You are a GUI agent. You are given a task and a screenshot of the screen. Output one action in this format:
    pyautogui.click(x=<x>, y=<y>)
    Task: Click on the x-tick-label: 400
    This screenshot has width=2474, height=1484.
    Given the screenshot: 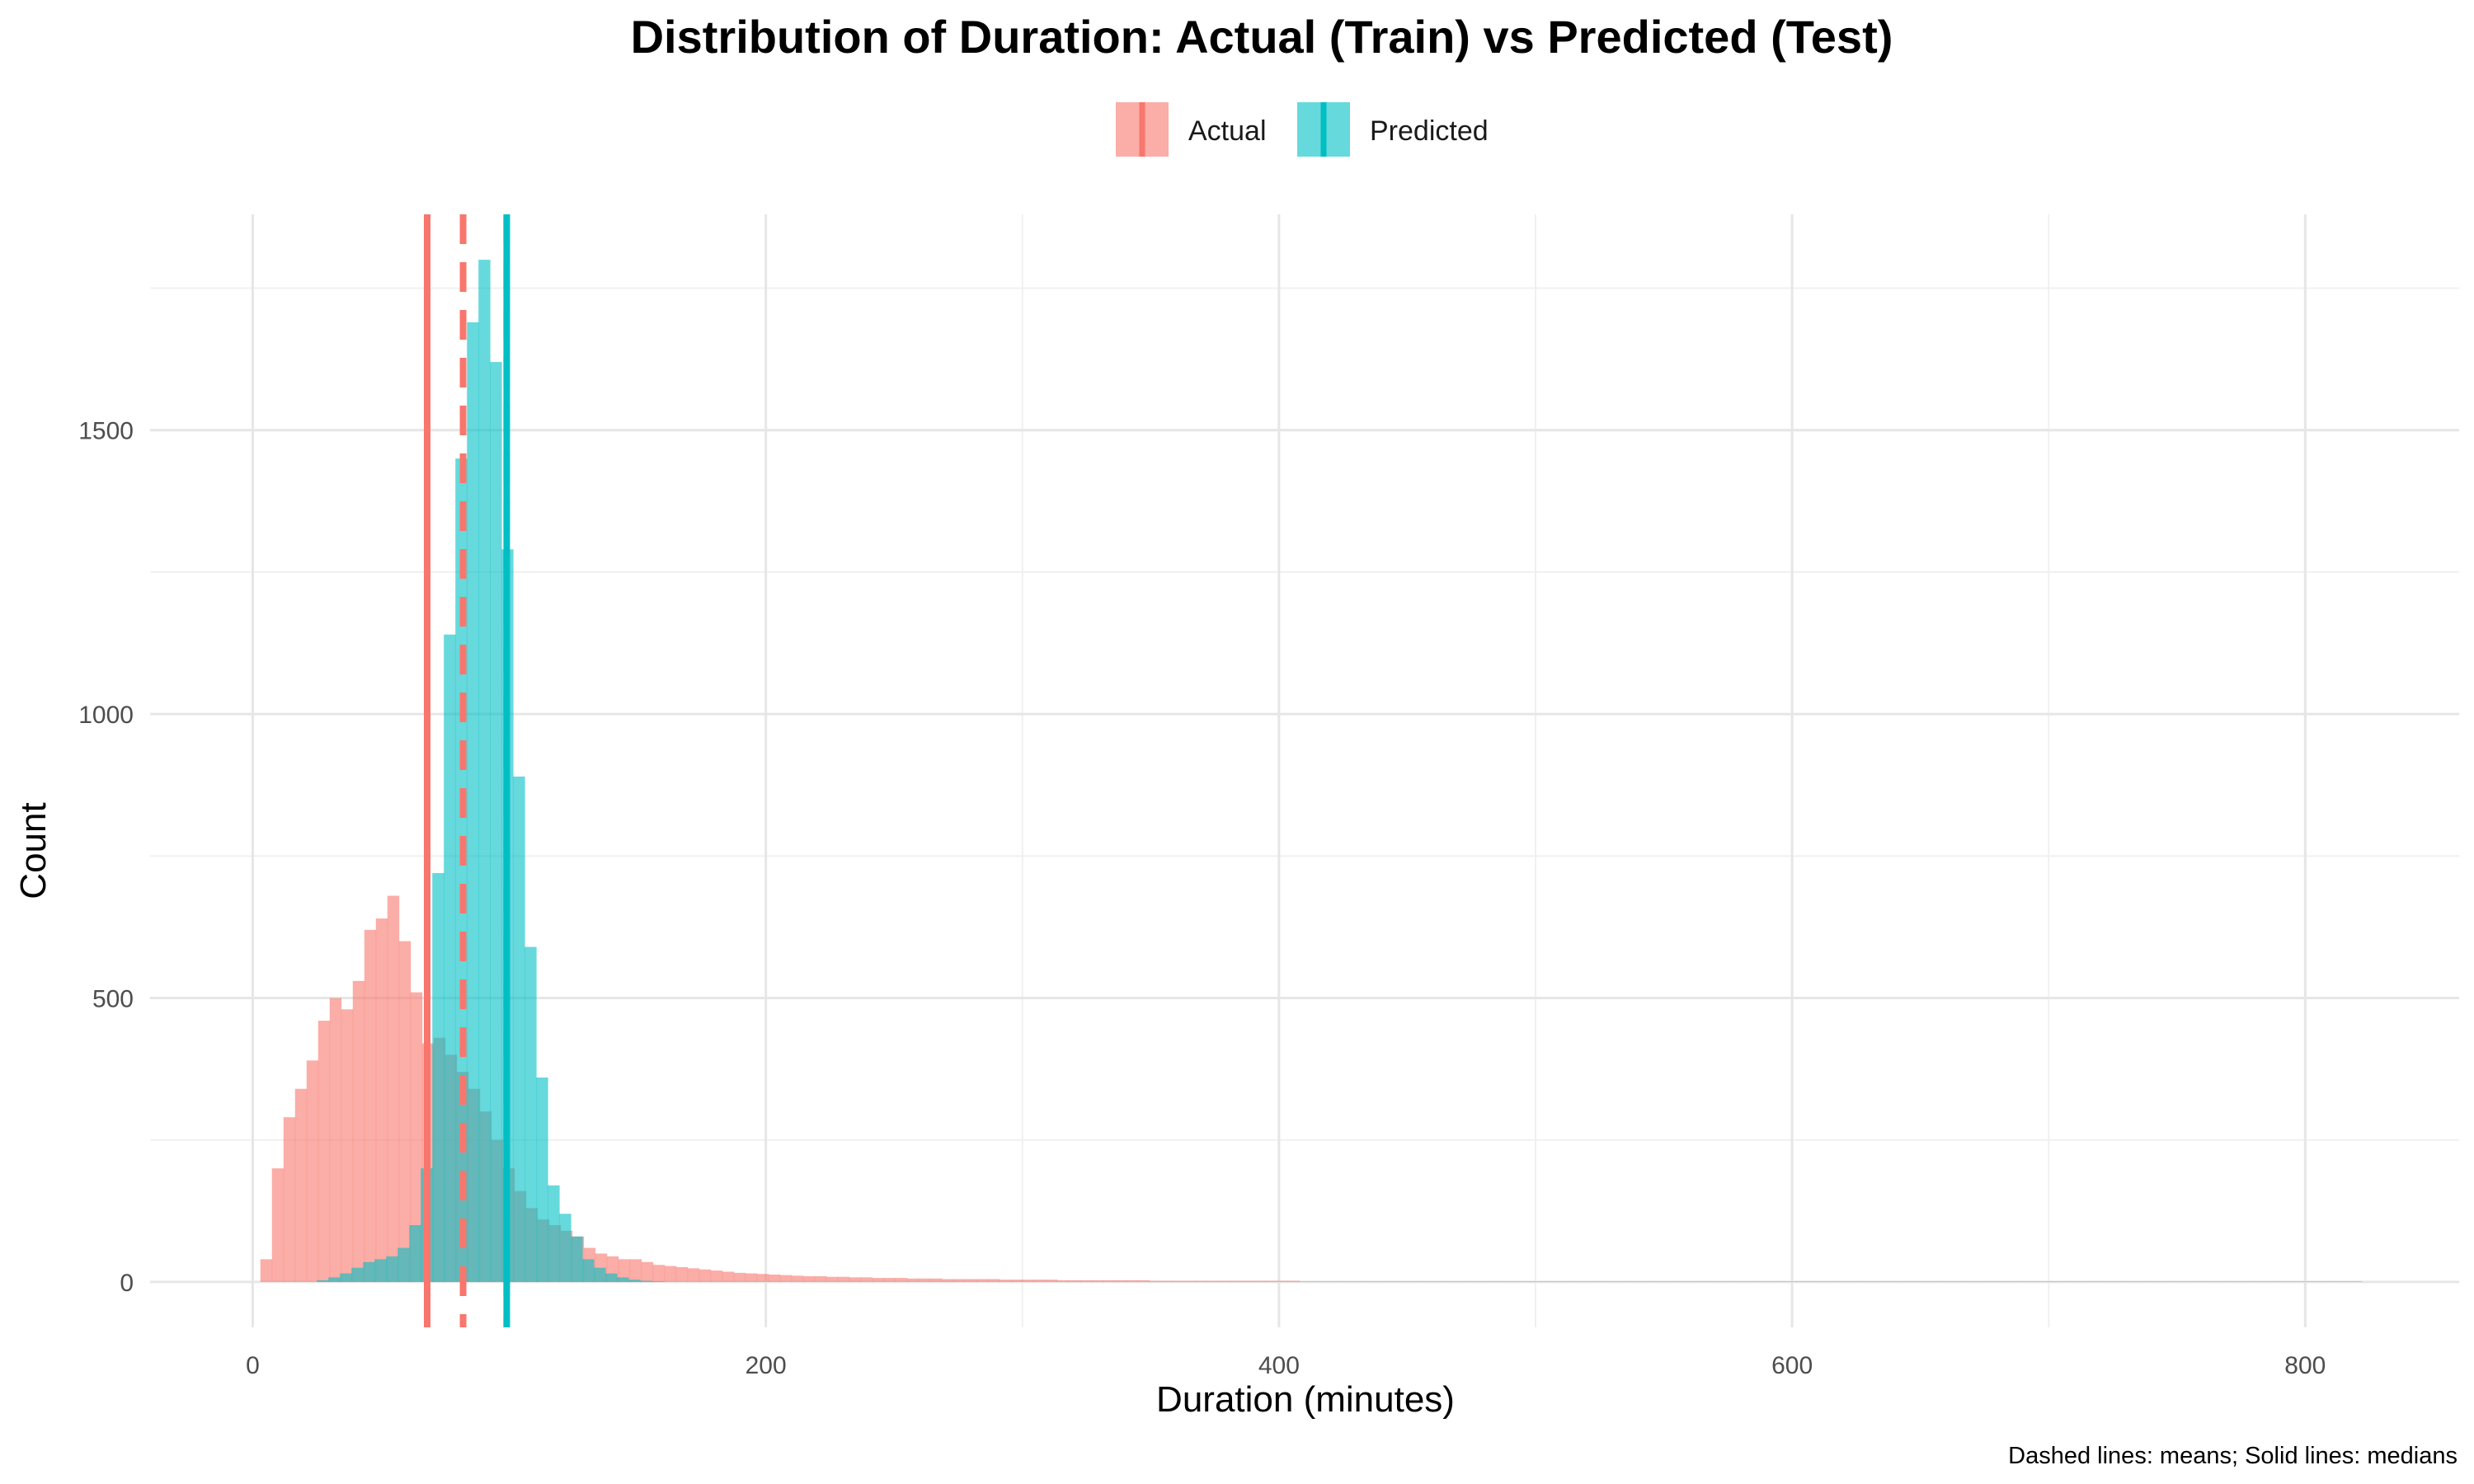 What is the action you would take?
    pyautogui.click(x=1279, y=1365)
    